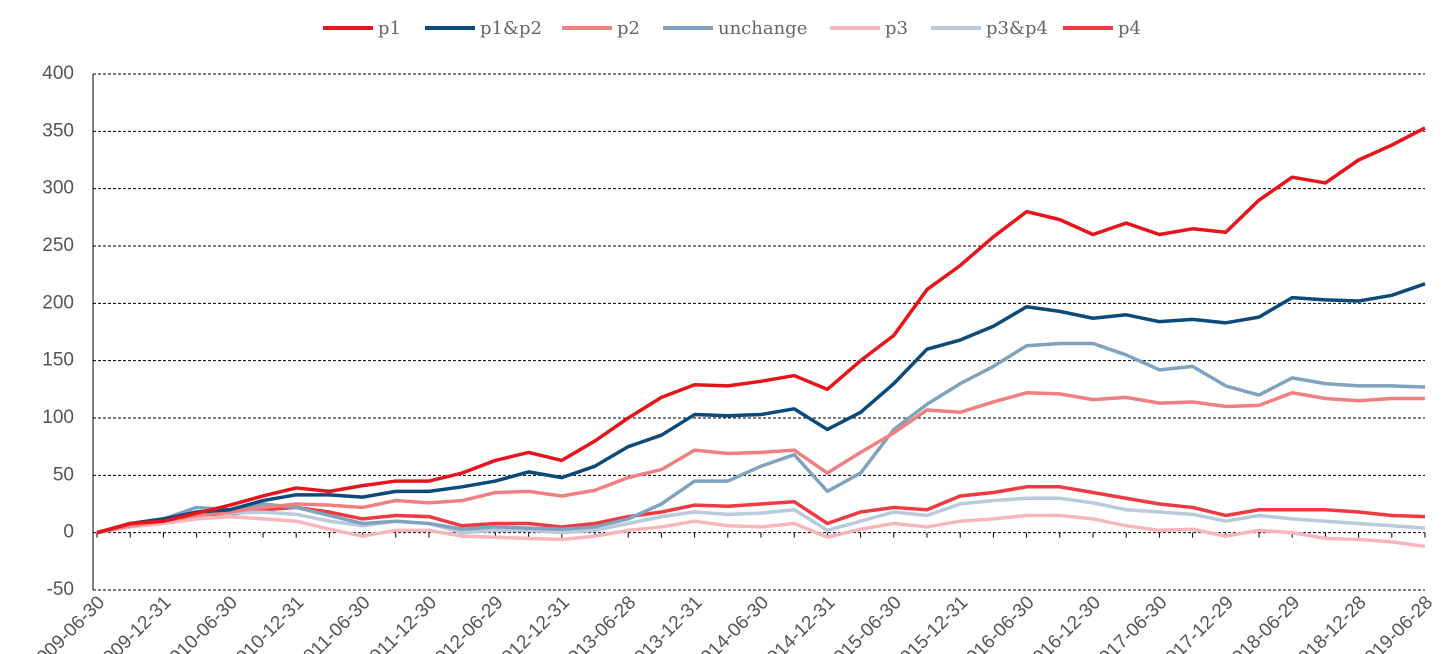 The height and width of the screenshot is (654, 1443). What do you see at coordinates (628, 28) in the screenshot?
I see `legend-label: p2` at bounding box center [628, 28].